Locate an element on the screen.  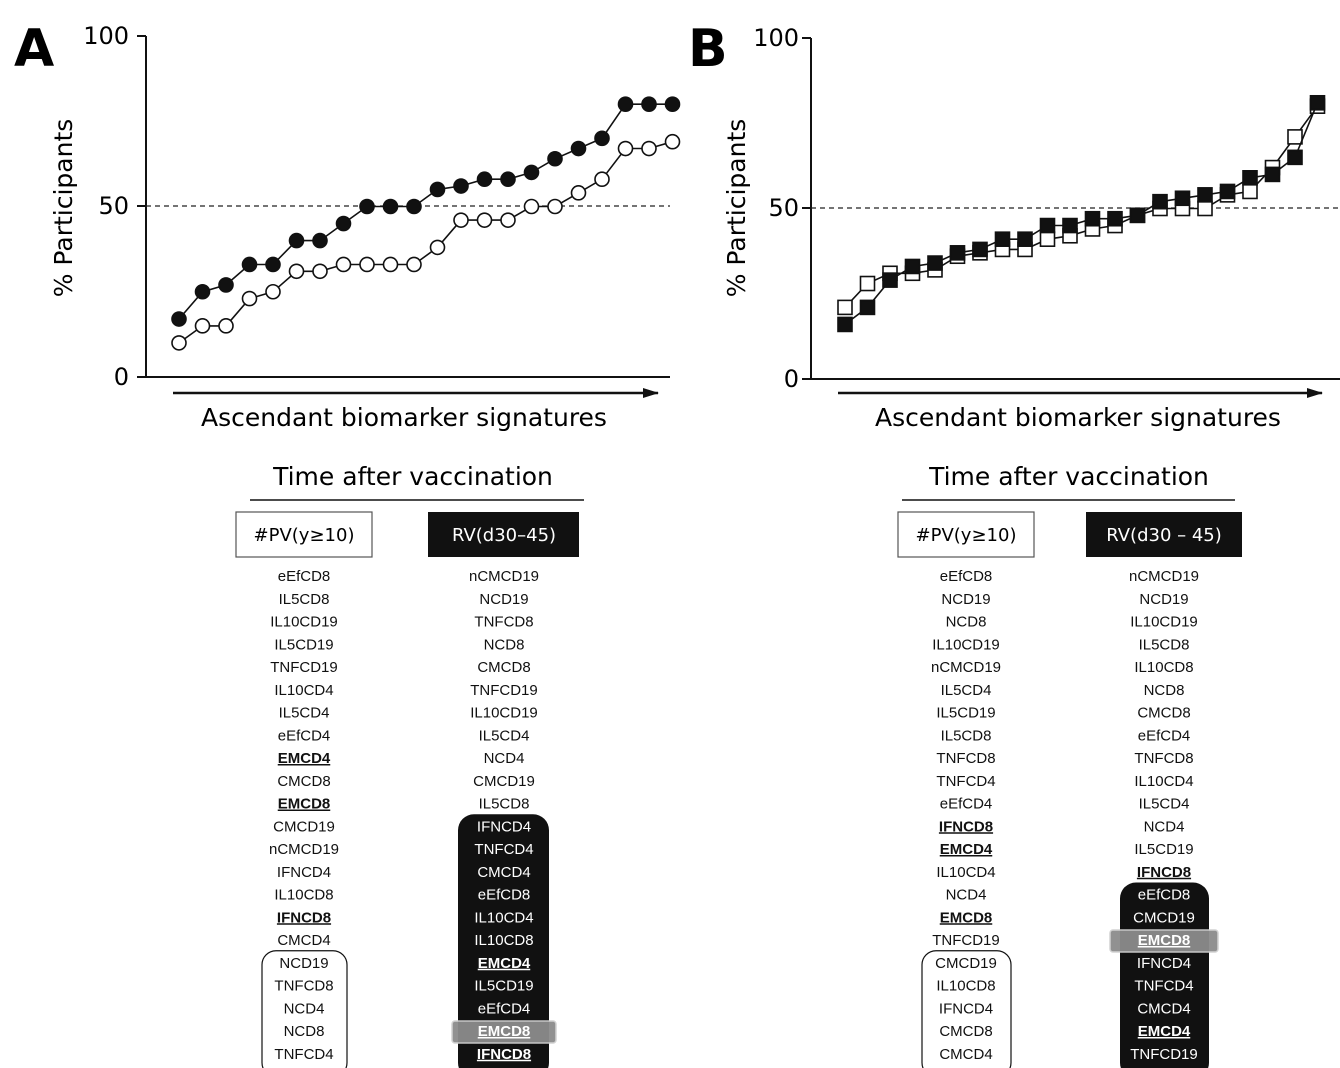
right-list-item-a-13: CMCD4 is located at coordinates (503, 872).